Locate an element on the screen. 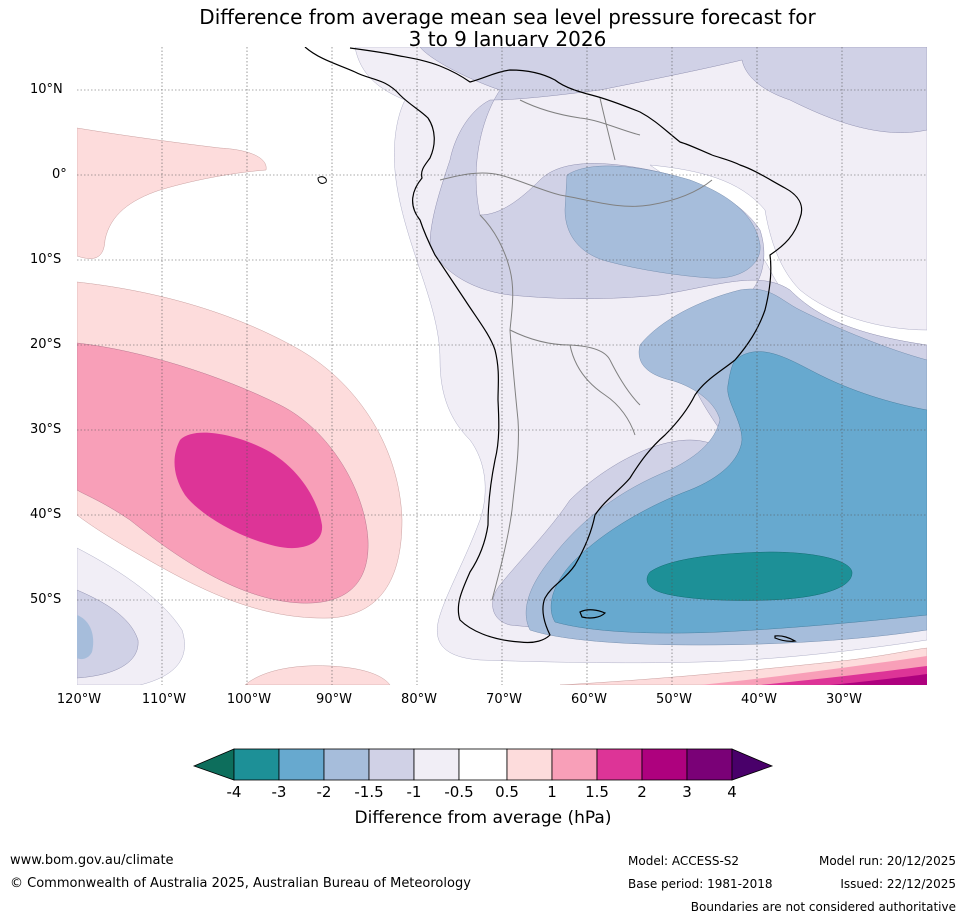  lat-label: 0° is located at coordinates (59, 174).